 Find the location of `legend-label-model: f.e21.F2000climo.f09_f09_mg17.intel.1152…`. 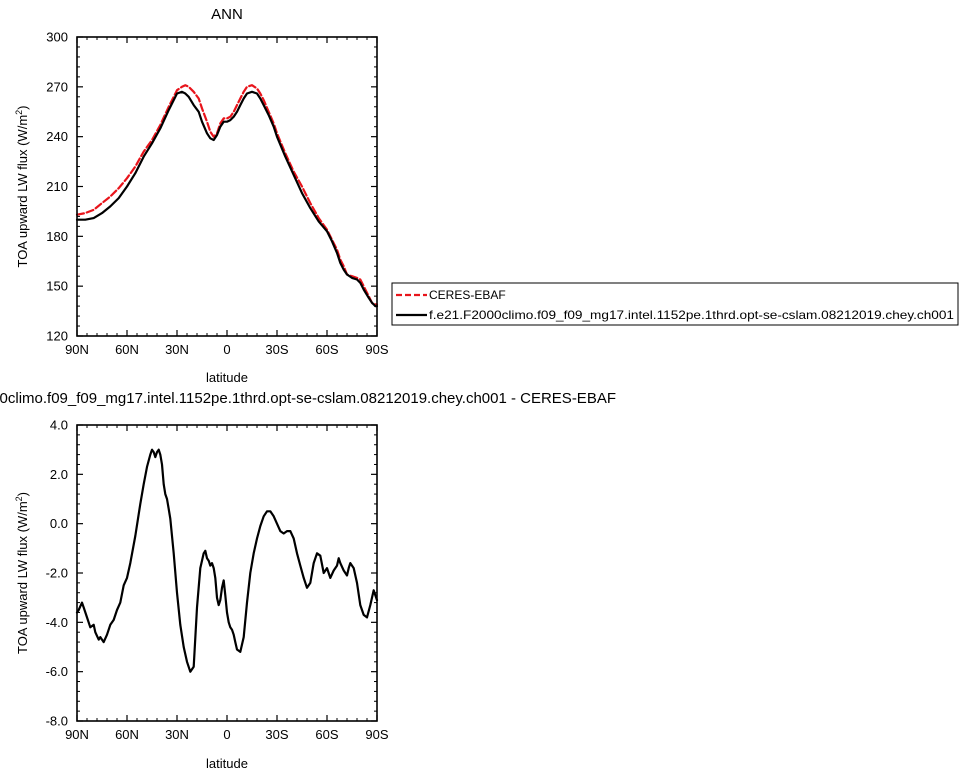

legend-label-model: f.e21.F2000climo.f09_f09_mg17.intel.1152… is located at coordinates (691, 315).